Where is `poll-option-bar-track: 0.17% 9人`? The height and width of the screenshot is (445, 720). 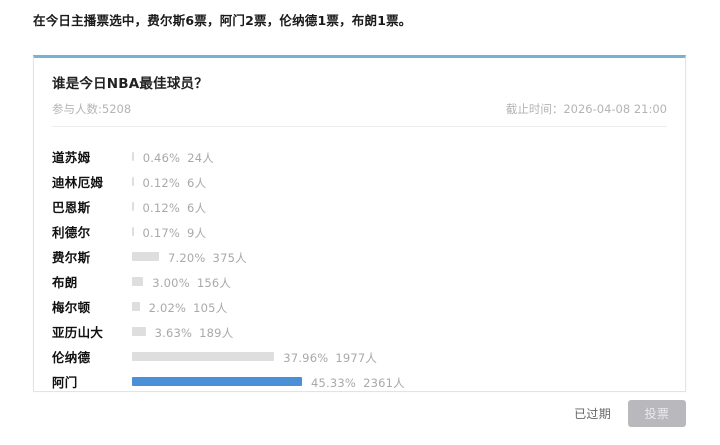 poll-option-bar-track: 0.17% 9人 is located at coordinates (322, 233).